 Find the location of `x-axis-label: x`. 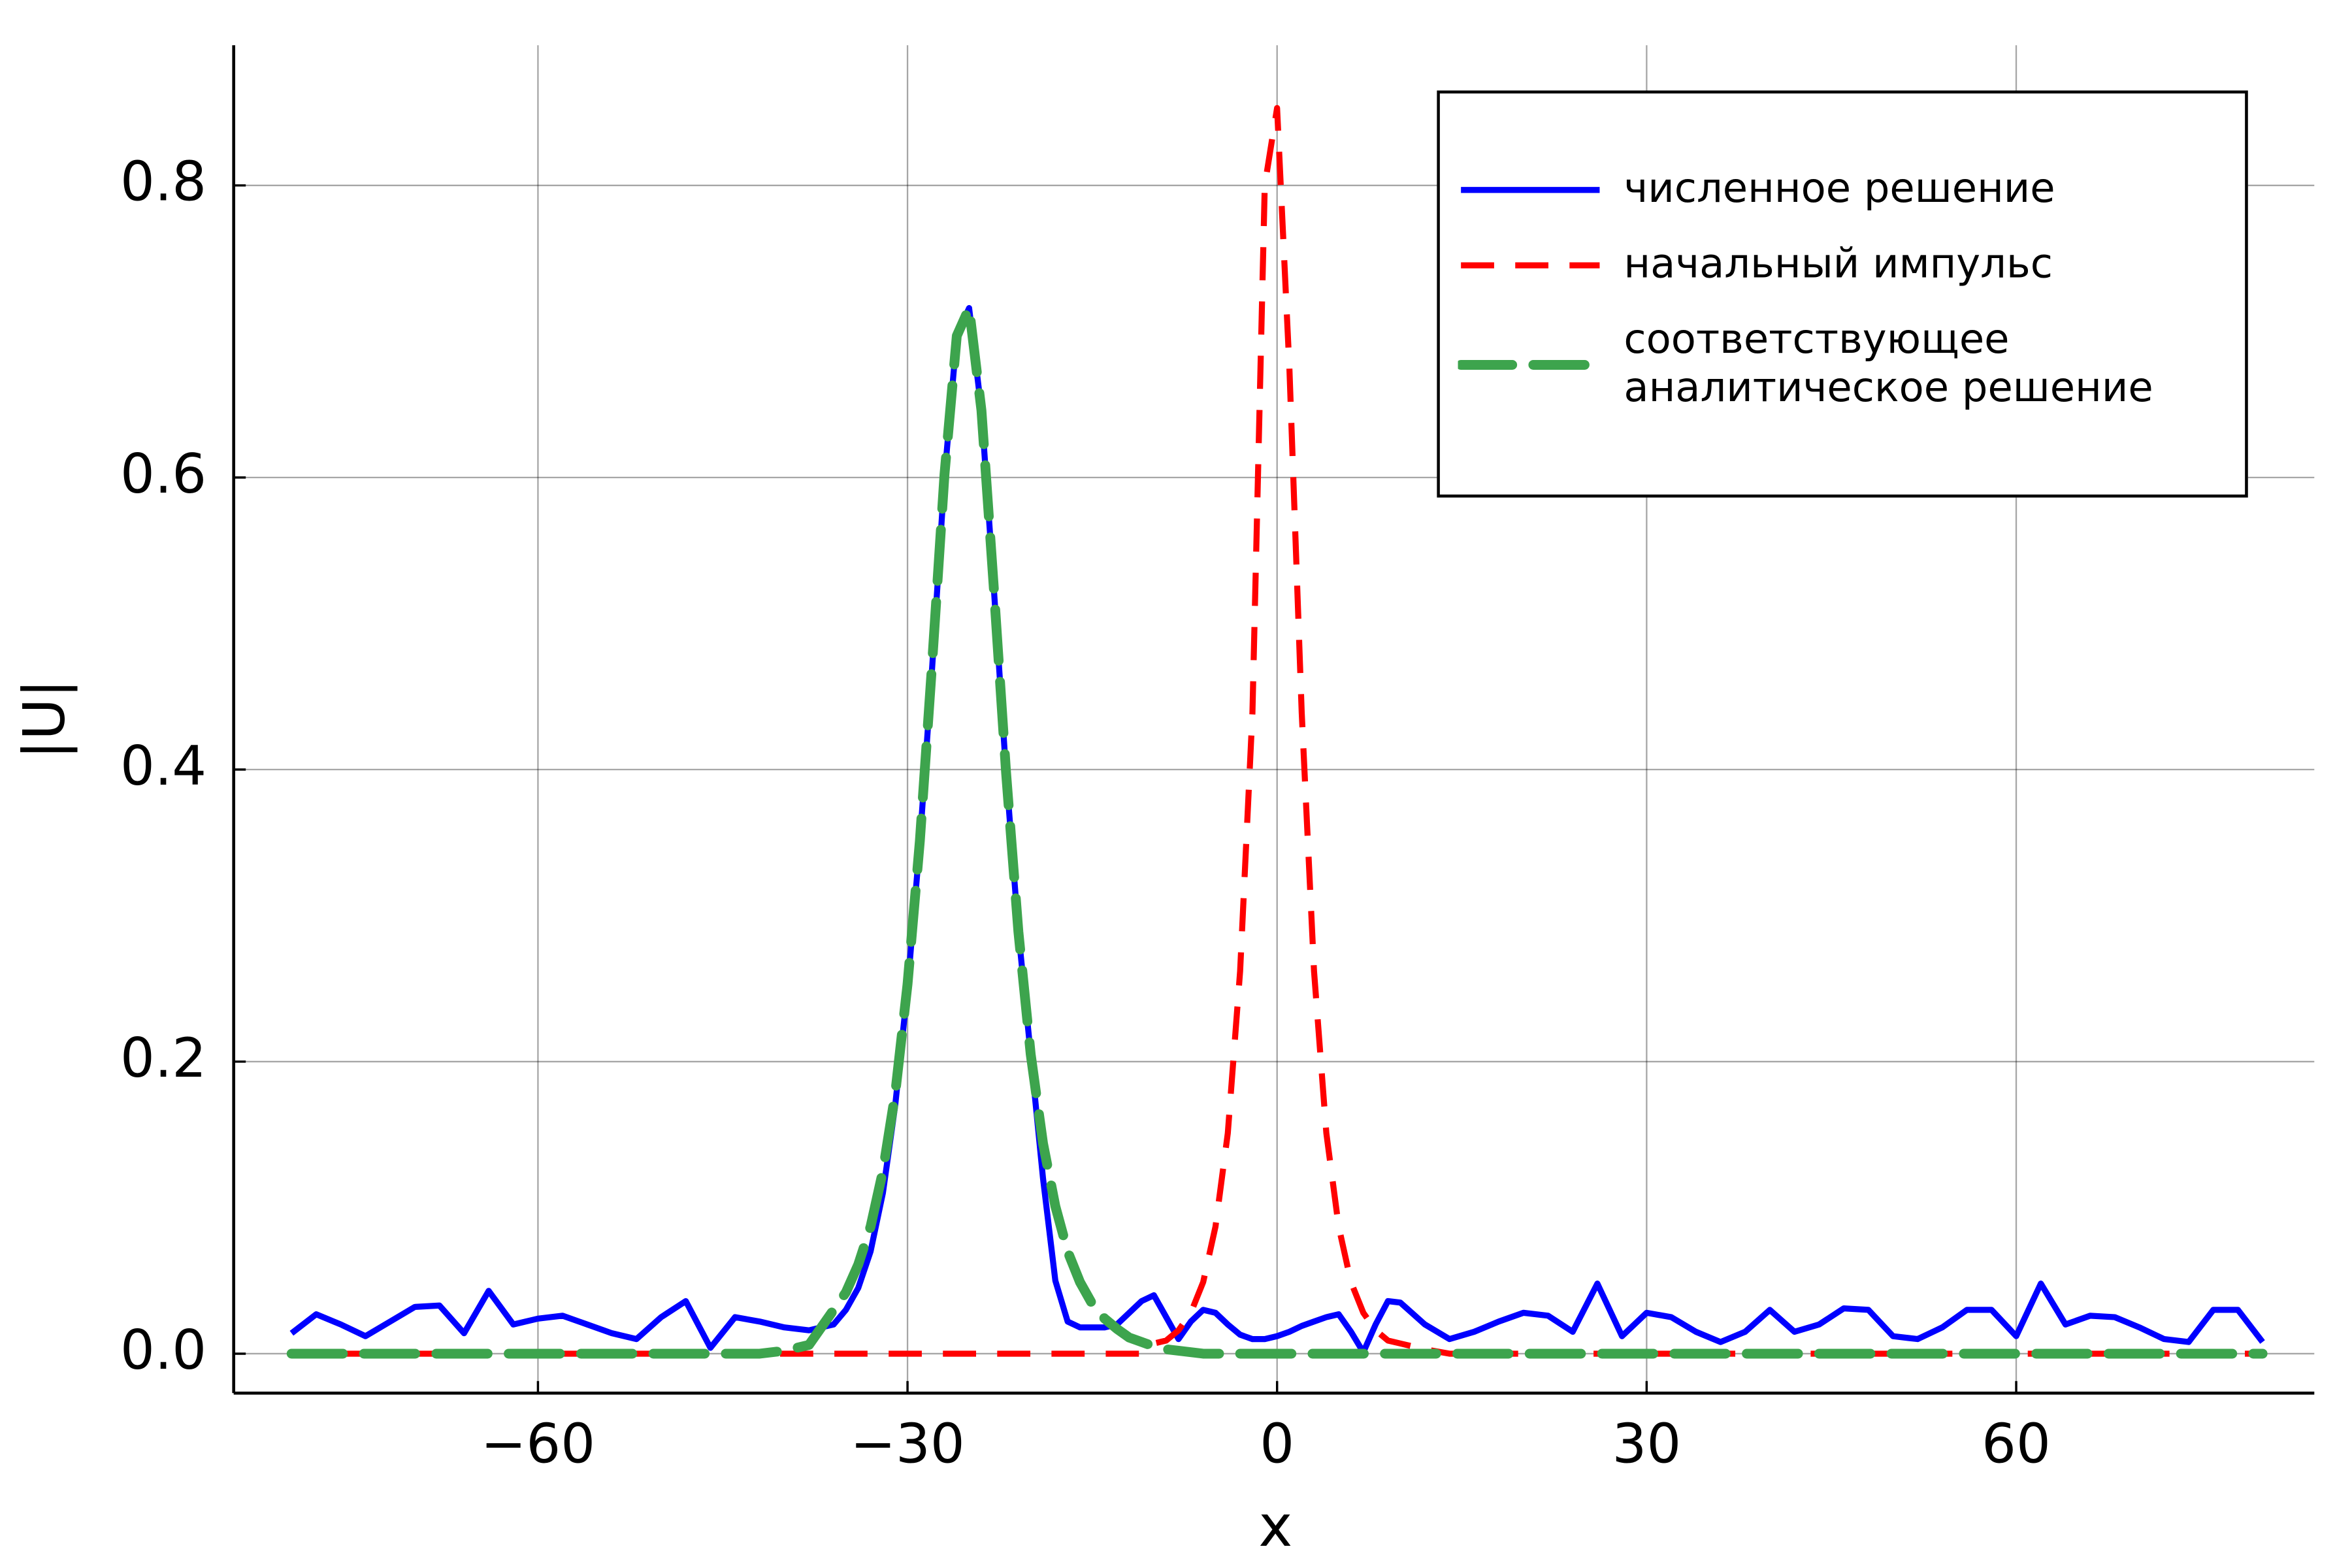

x-axis-label: x is located at coordinates (1275, 1526).